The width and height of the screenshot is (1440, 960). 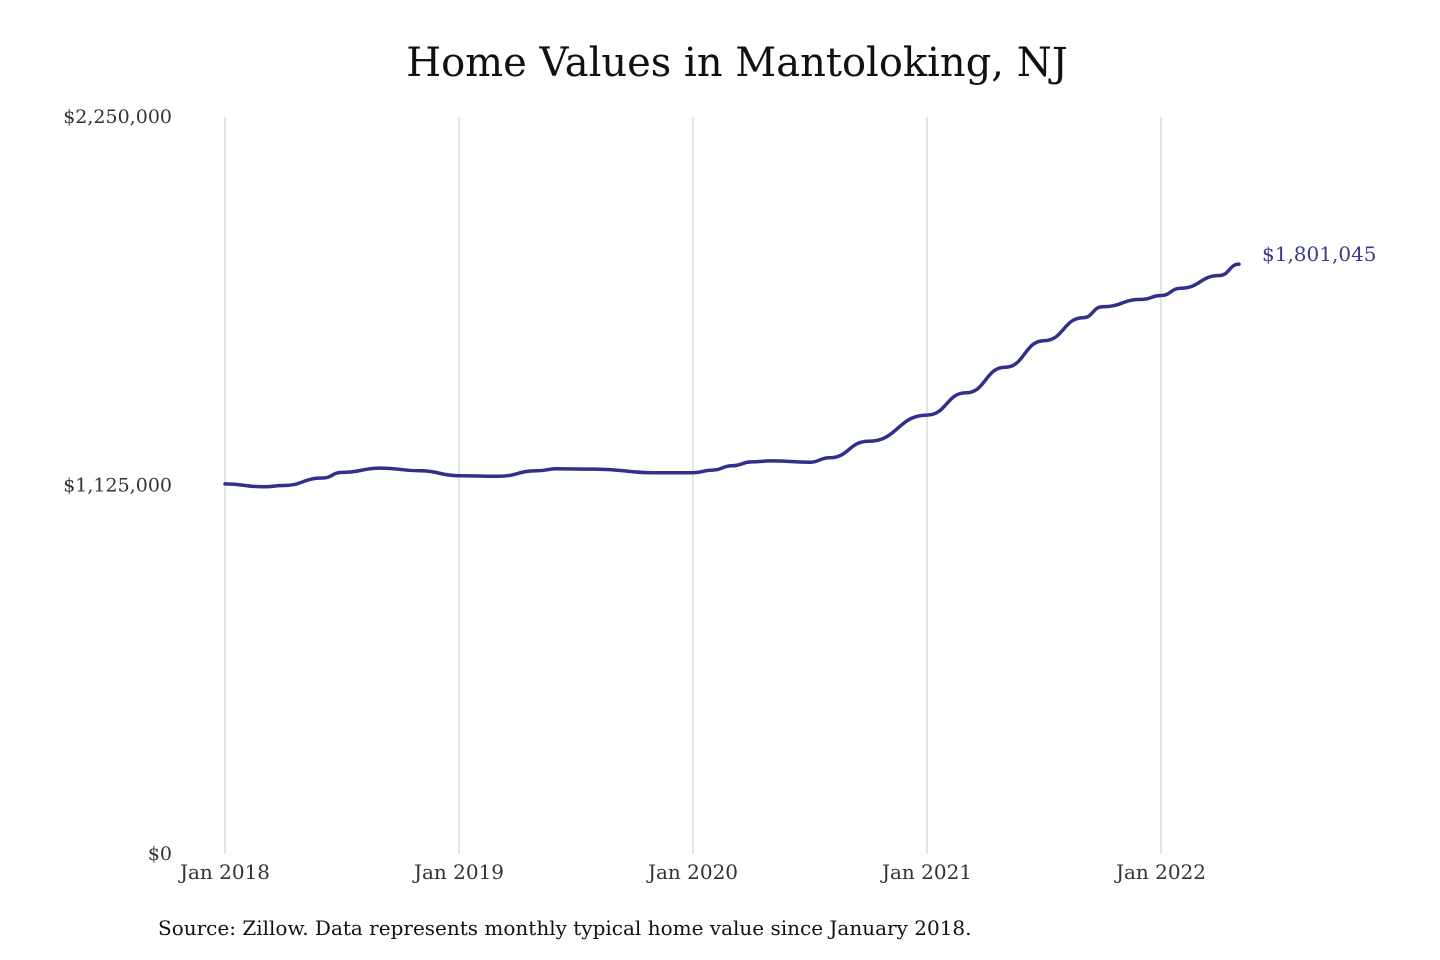 I want to click on data-labels: $1,801,045, so click(x=1319, y=254).